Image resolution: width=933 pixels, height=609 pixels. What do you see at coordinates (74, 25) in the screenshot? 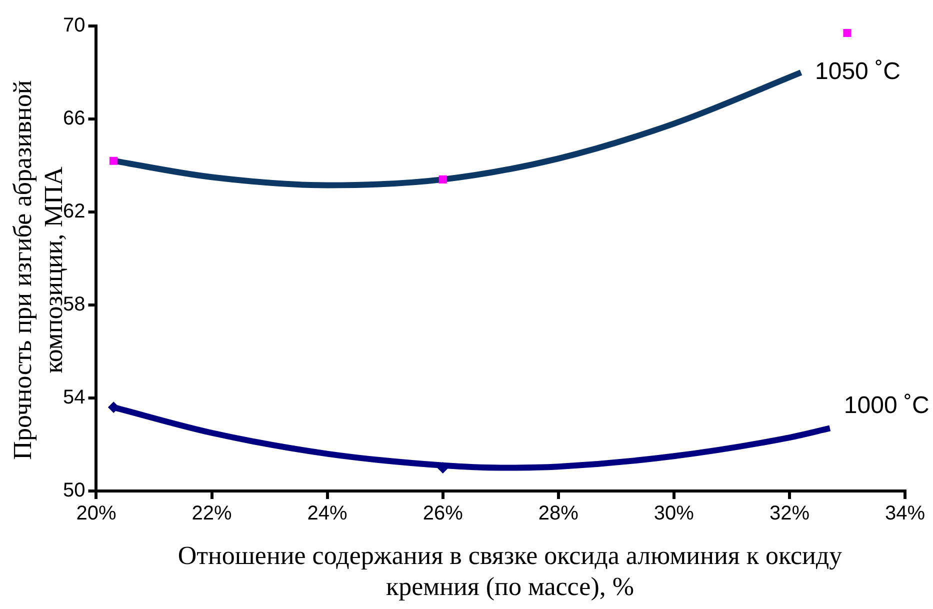
I see `y-tick-label: 70` at bounding box center [74, 25].